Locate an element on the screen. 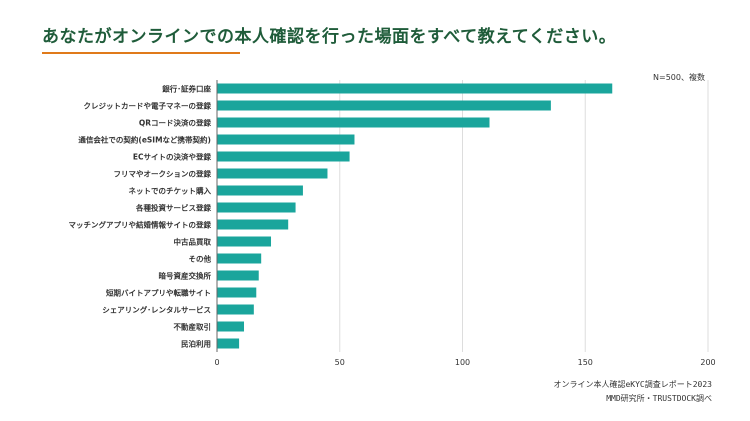 The image size is (750, 421). category-label: 短期バイトアプリや転職サイト is located at coordinates (158, 293).